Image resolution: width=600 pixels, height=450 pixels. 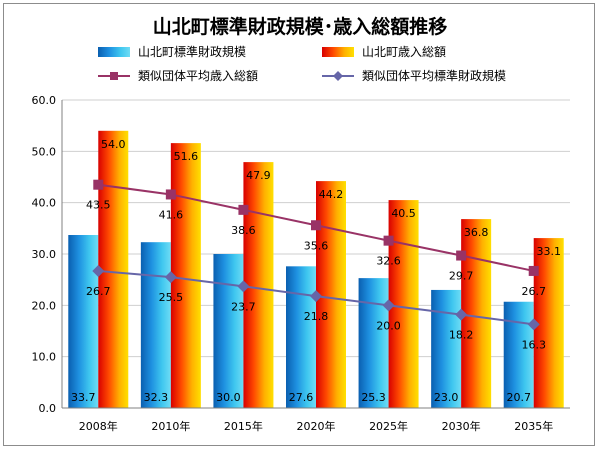 What do you see at coordinates (316, 316) in the screenshot?
I see `line-value-label: 21.8` at bounding box center [316, 316].